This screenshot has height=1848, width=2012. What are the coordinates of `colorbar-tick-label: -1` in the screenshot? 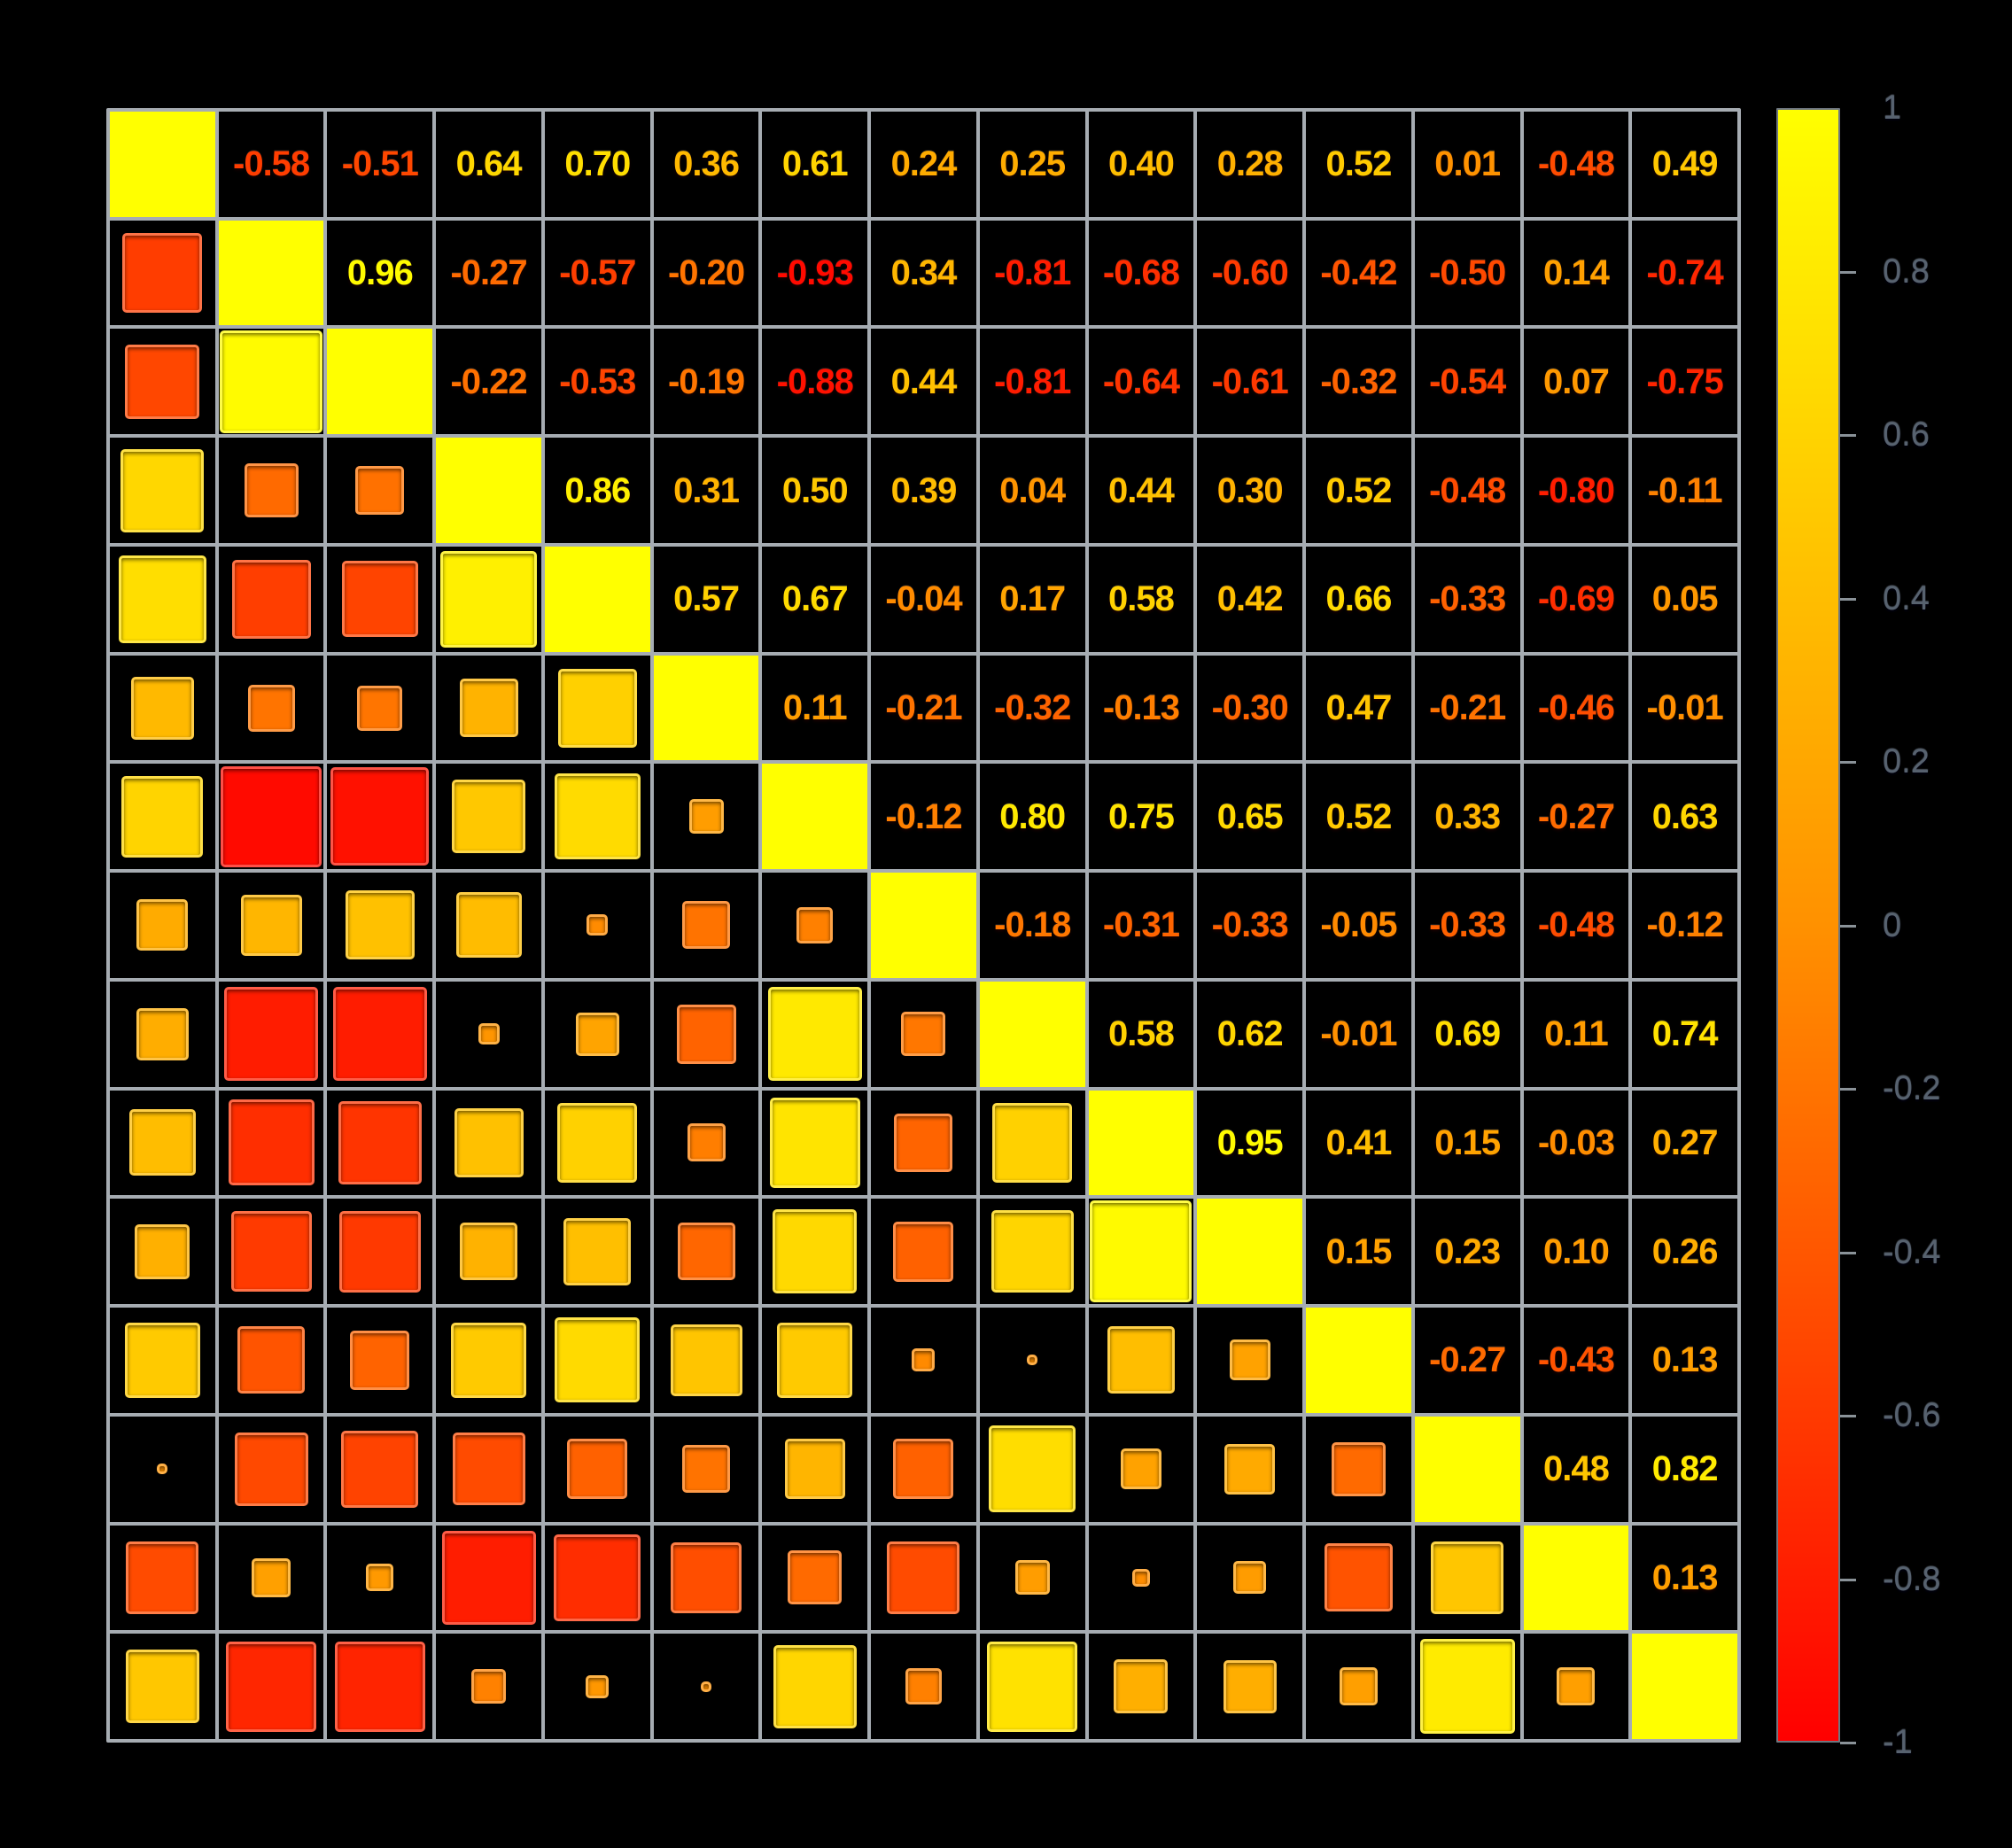 It's located at (1898, 1743).